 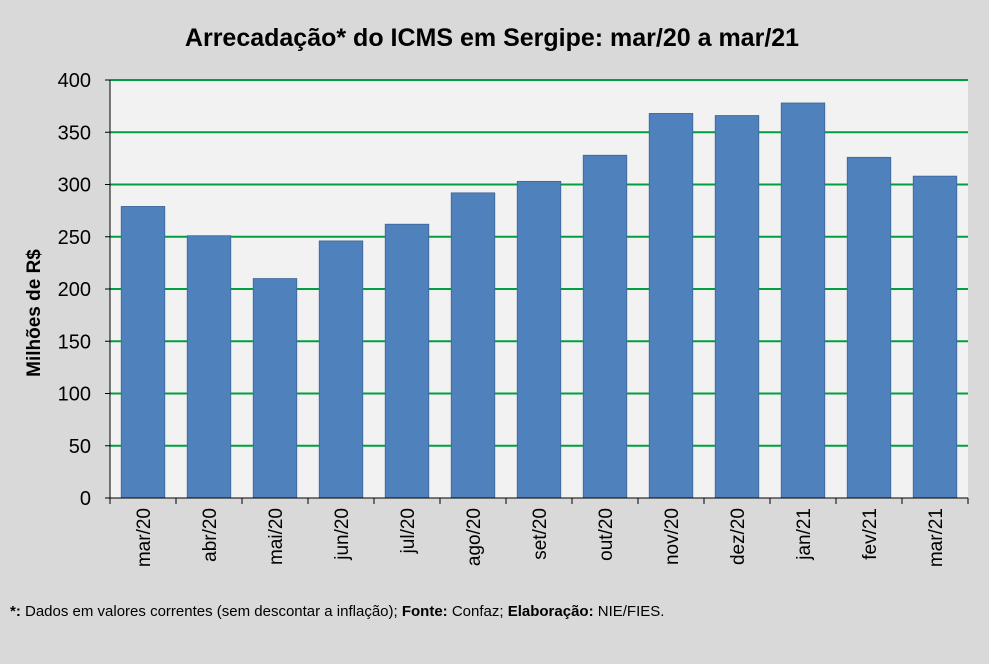 What do you see at coordinates (550, 611) in the screenshot?
I see `footnote-credit-label: Elaboração:` at bounding box center [550, 611].